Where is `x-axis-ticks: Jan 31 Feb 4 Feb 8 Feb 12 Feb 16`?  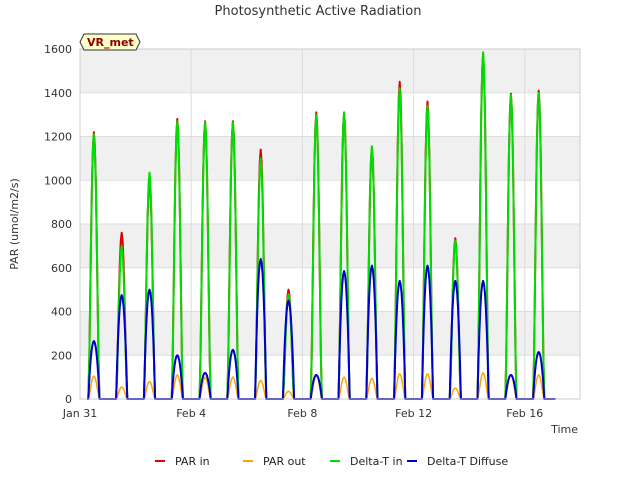 x-axis-ticks: Jan 31 Feb 4 Feb 8 Feb 12 Feb 16 is located at coordinates (303, 413).